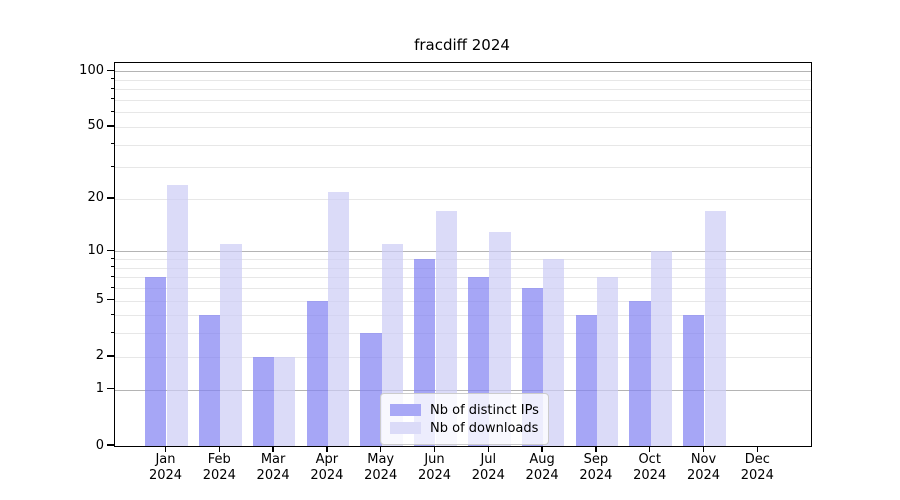 This screenshot has width=900, height=500. I want to click on bar-distinct-ips-mar, so click(263, 401).